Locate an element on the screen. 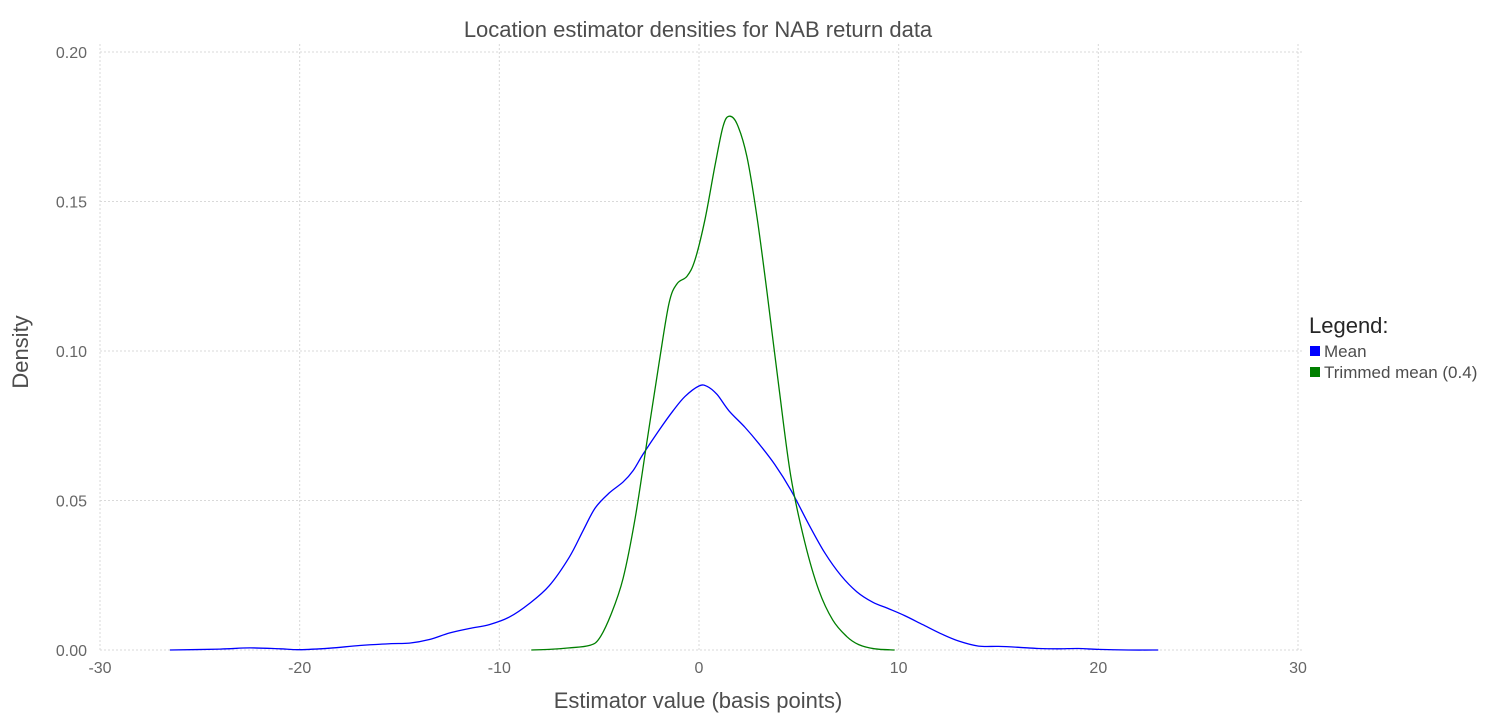  x-tick-label: 30 is located at coordinates (1298, 668).